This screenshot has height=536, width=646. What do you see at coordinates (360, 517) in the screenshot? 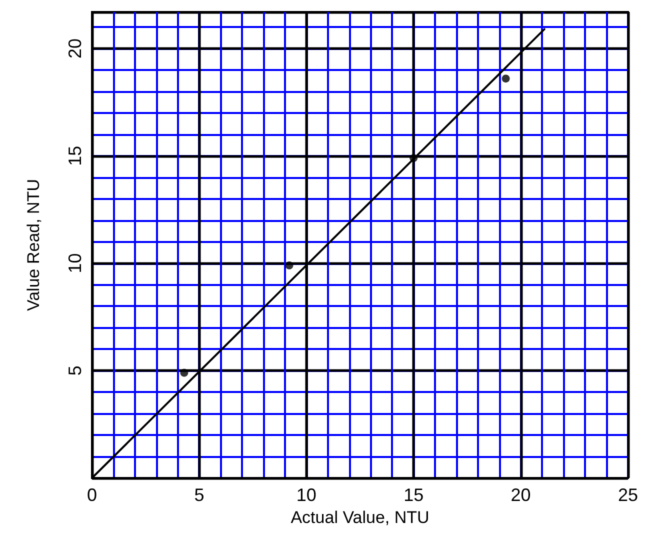
I see `x-axis-title: Actual Value, NTU` at bounding box center [360, 517].